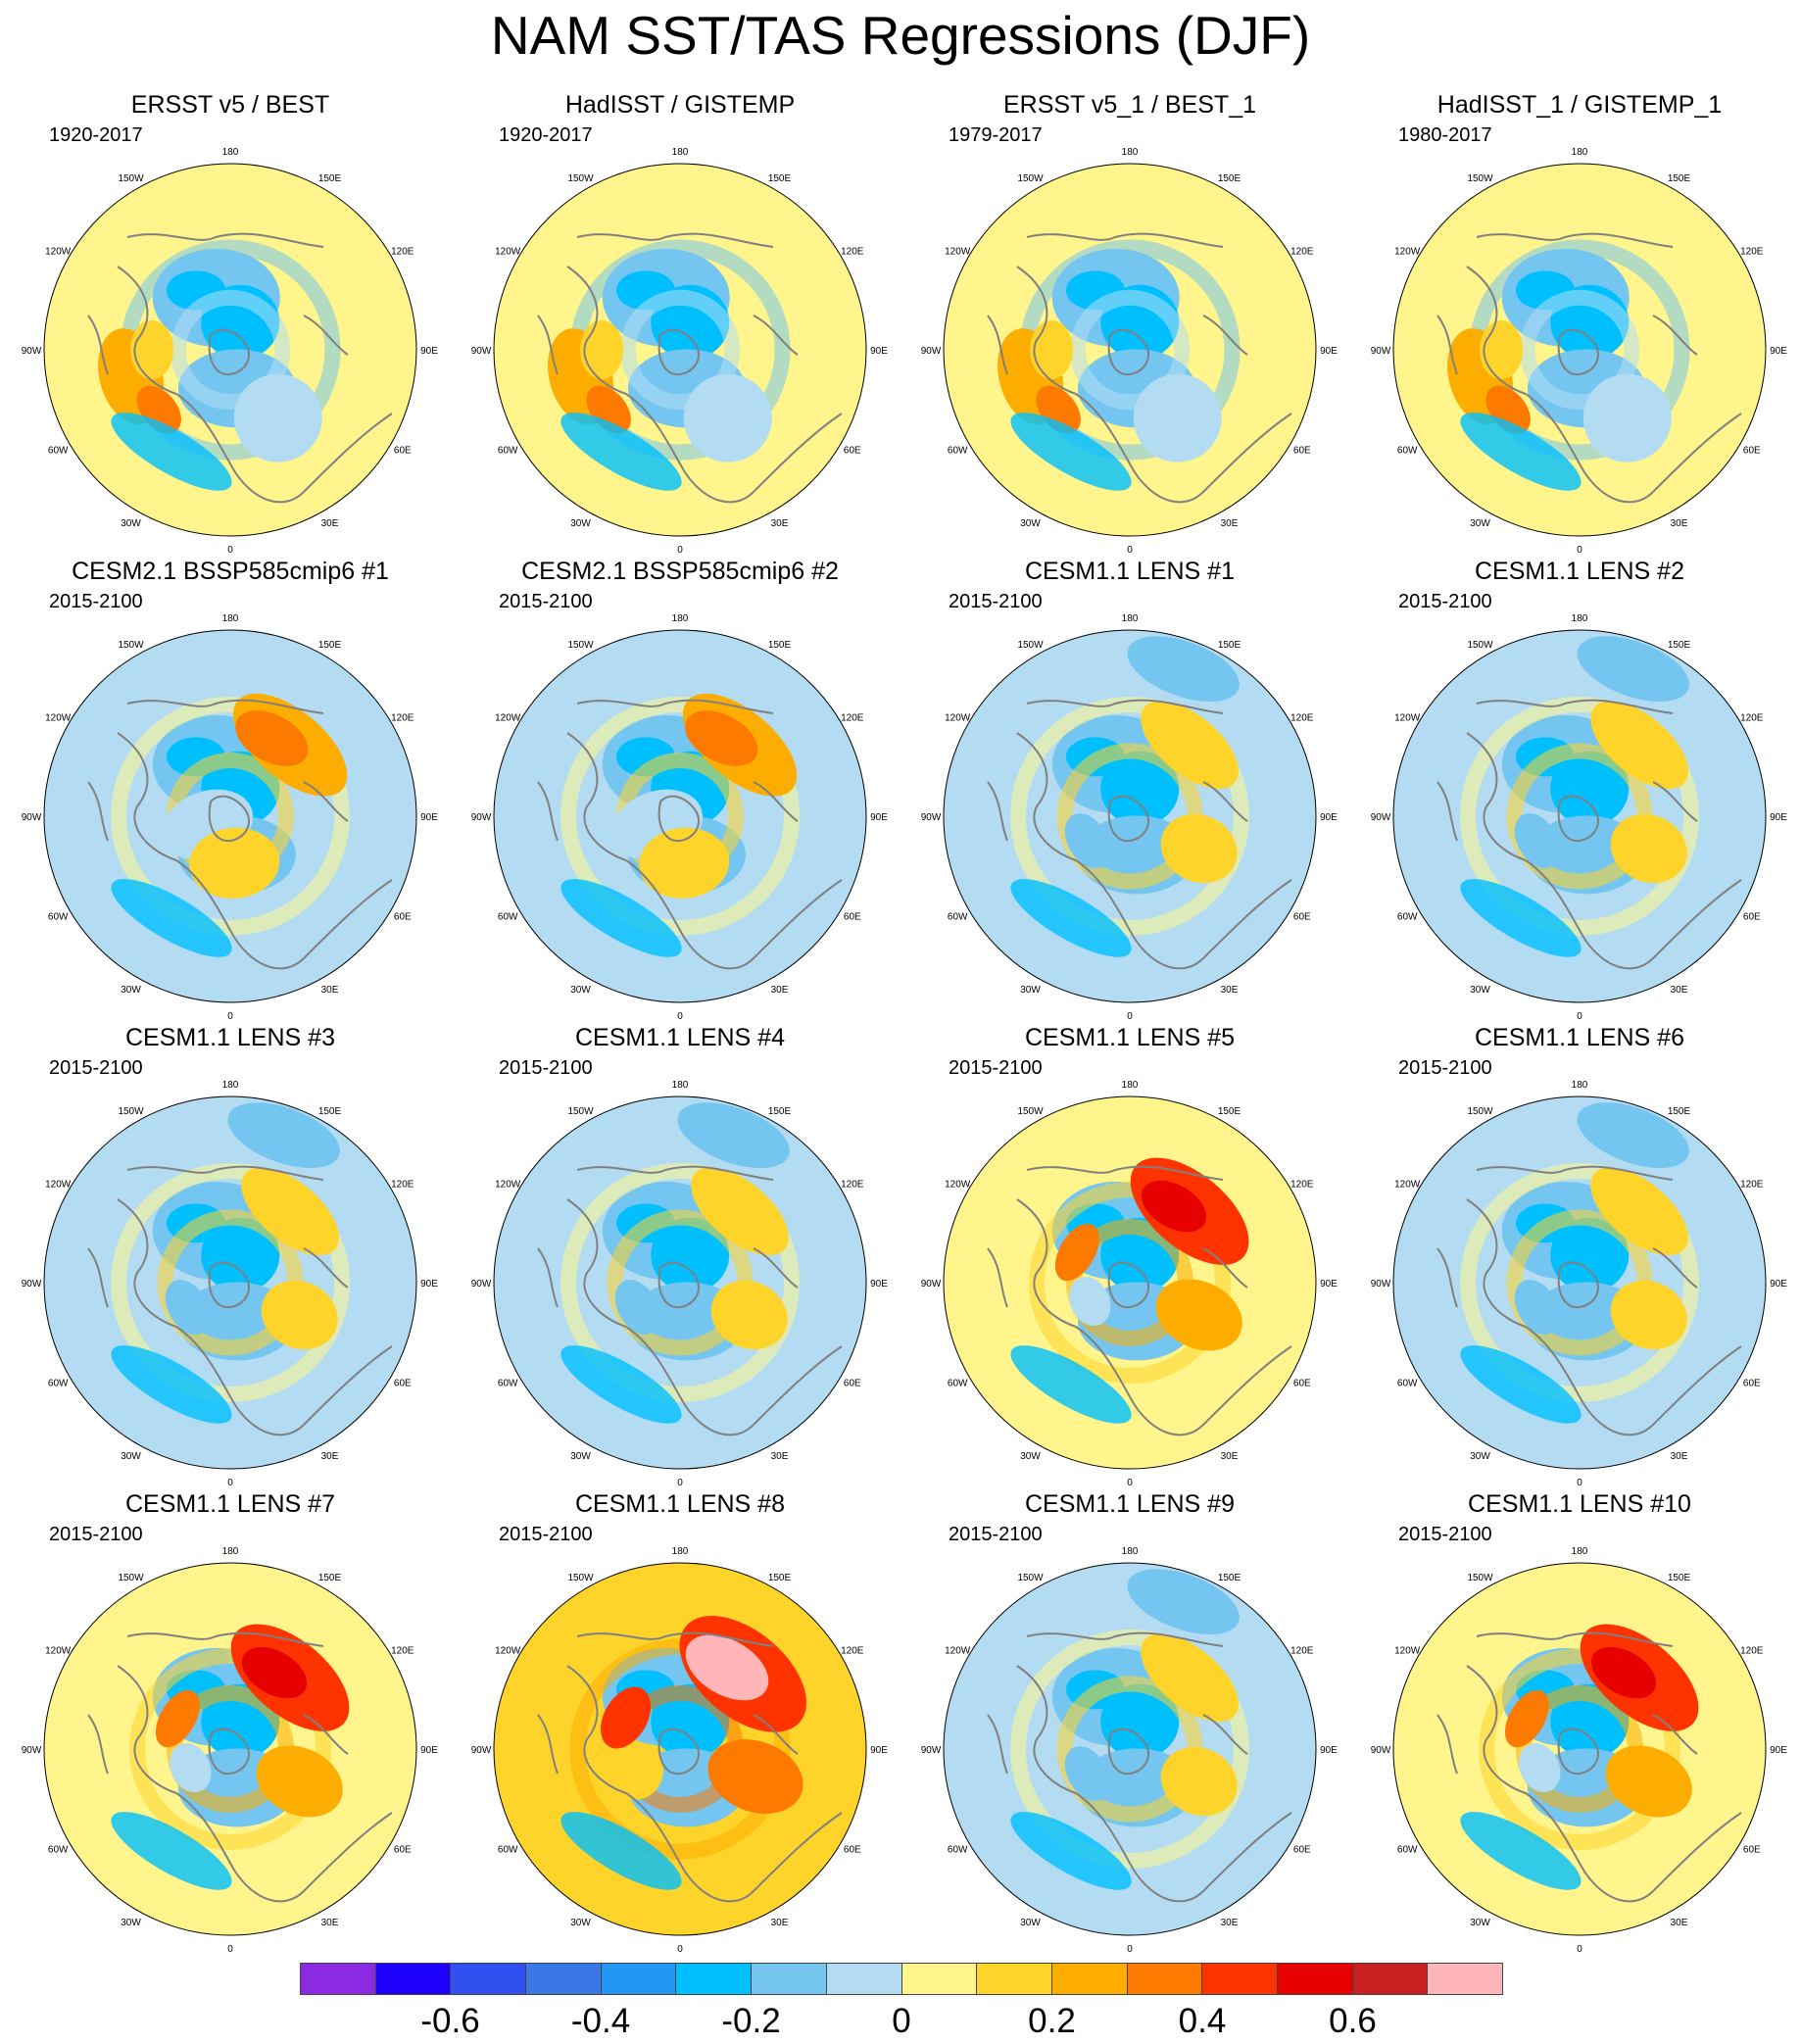 This screenshot has height=2044, width=1801. I want to click on colorbar-label: 0.6, so click(1353, 2021).